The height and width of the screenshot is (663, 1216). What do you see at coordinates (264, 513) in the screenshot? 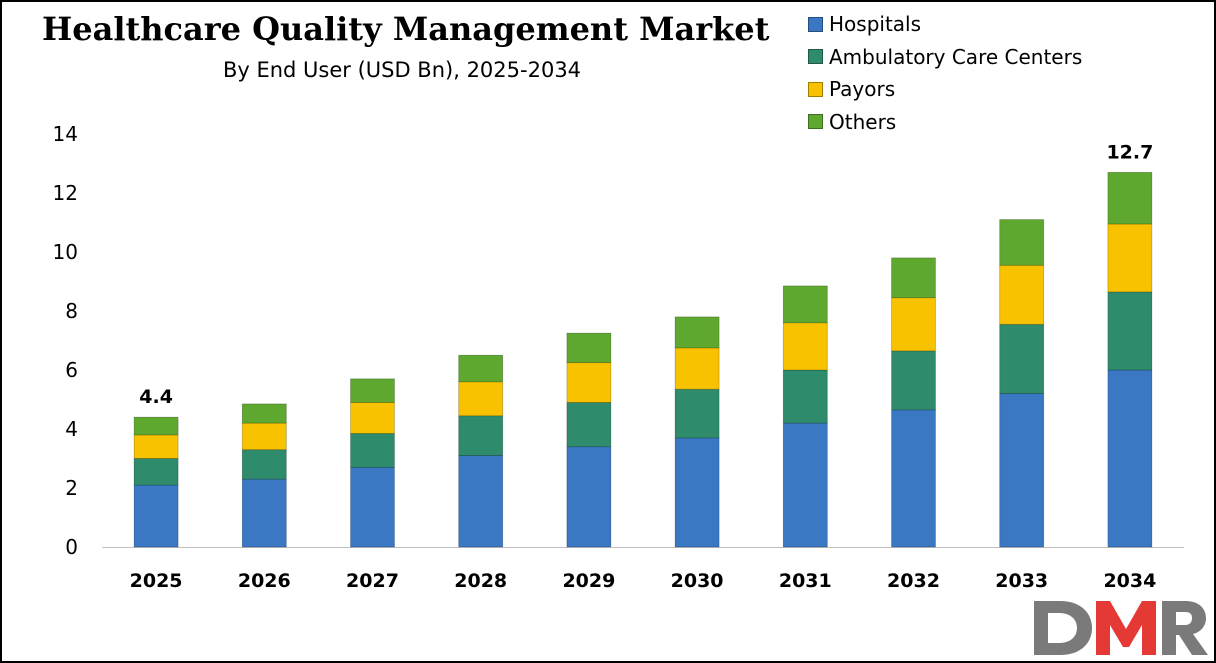
I see `bar-shade-hospitals-2026` at bounding box center [264, 513].